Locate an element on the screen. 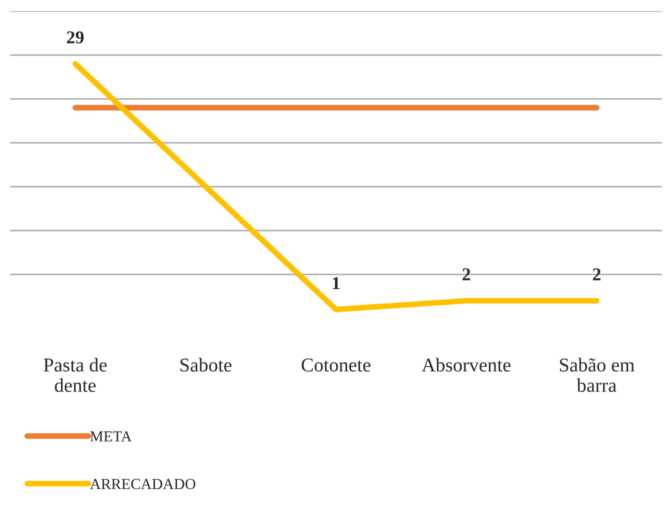 This screenshot has width=672, height=506. x-tick-label: Pasta de dente is located at coordinates (75, 375).